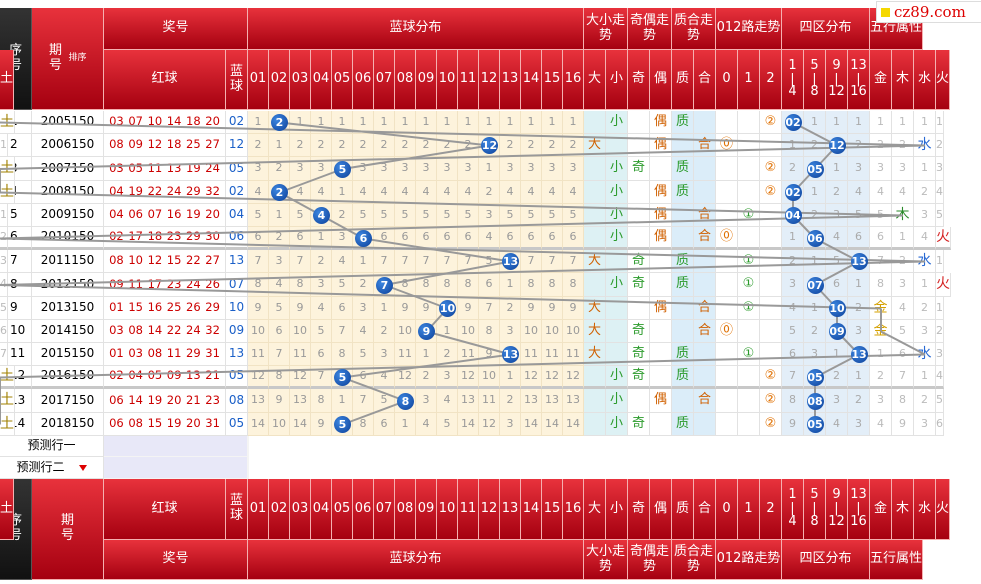  What do you see at coordinates (155, 191) in the screenshot?
I see `red-ball: 22` at bounding box center [155, 191].